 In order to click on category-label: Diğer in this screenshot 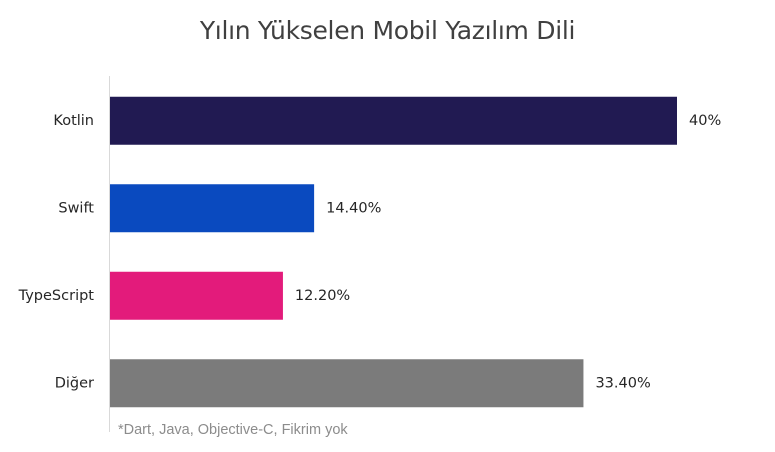, I will do `click(74, 383)`.